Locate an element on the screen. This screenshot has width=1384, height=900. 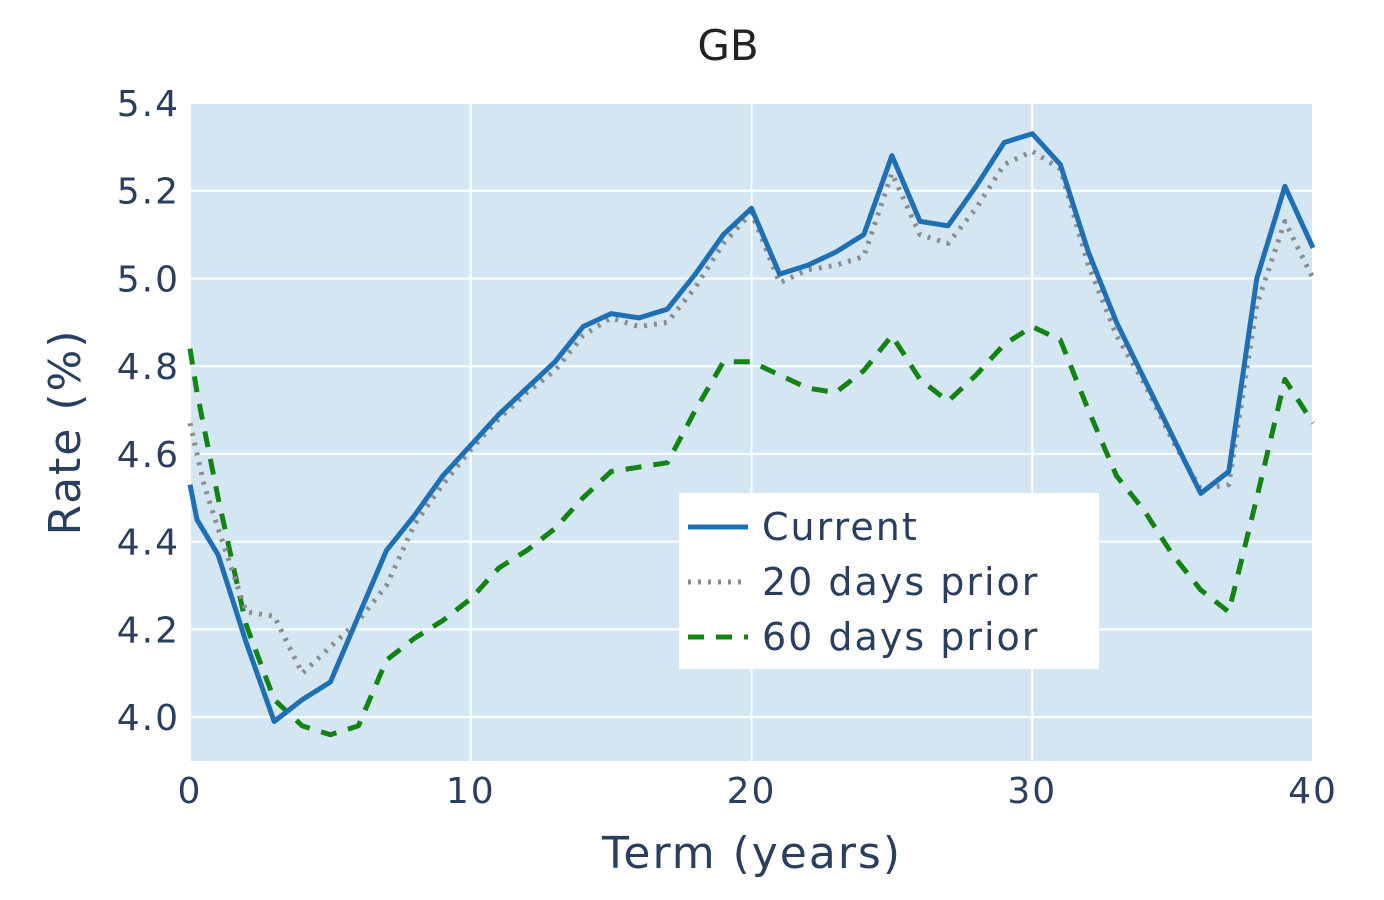
legend: Current 20 days prior 60 days prior is located at coordinates (889, 581).